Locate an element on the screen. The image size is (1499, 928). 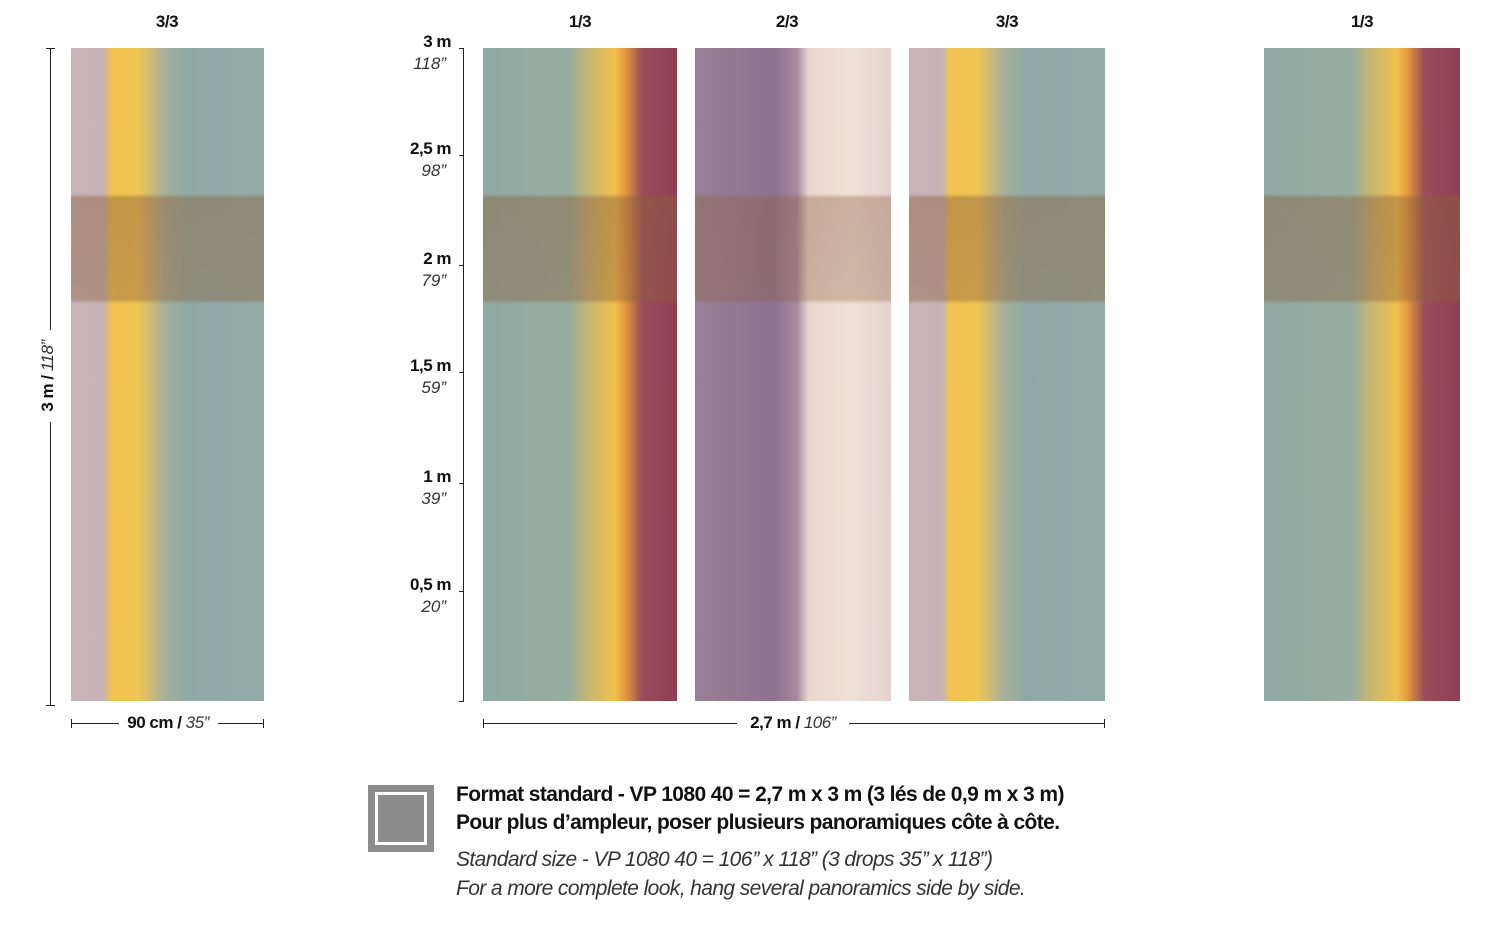
scale-metric: 2 m is located at coordinates (437, 258).